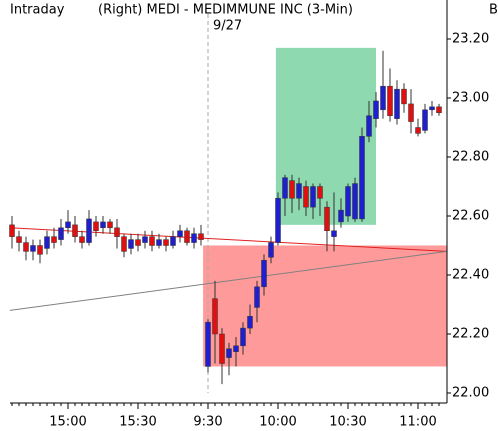 This screenshot has width=498, height=431. I want to click on x-tick-label: 15:00, so click(67, 422).